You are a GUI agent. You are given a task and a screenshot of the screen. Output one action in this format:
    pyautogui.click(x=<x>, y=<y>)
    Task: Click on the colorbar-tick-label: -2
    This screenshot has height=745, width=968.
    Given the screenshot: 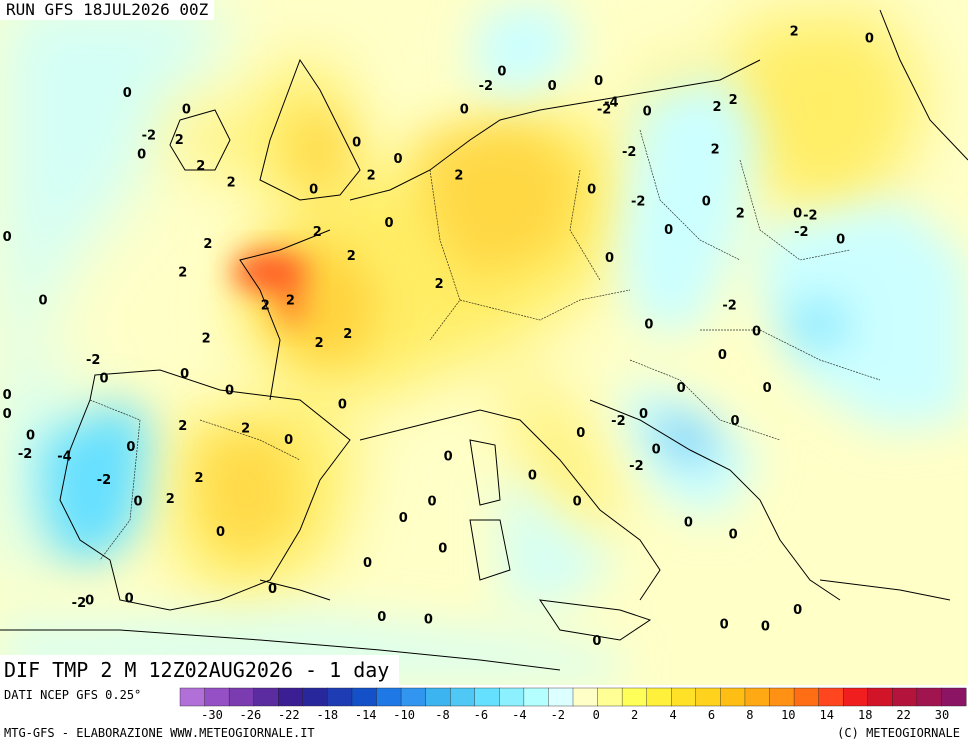 What is the action you would take?
    pyautogui.click(x=558, y=715)
    